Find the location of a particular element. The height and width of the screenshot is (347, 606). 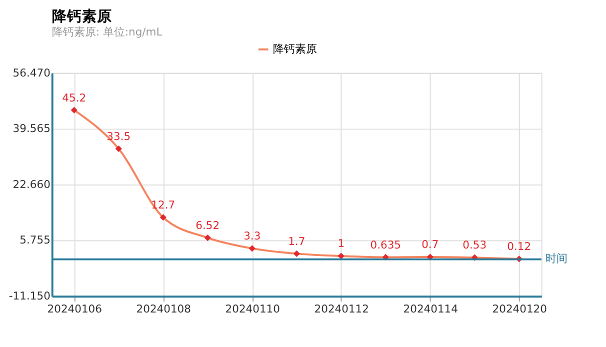

x-tick-label: 20240108 is located at coordinates (164, 309).